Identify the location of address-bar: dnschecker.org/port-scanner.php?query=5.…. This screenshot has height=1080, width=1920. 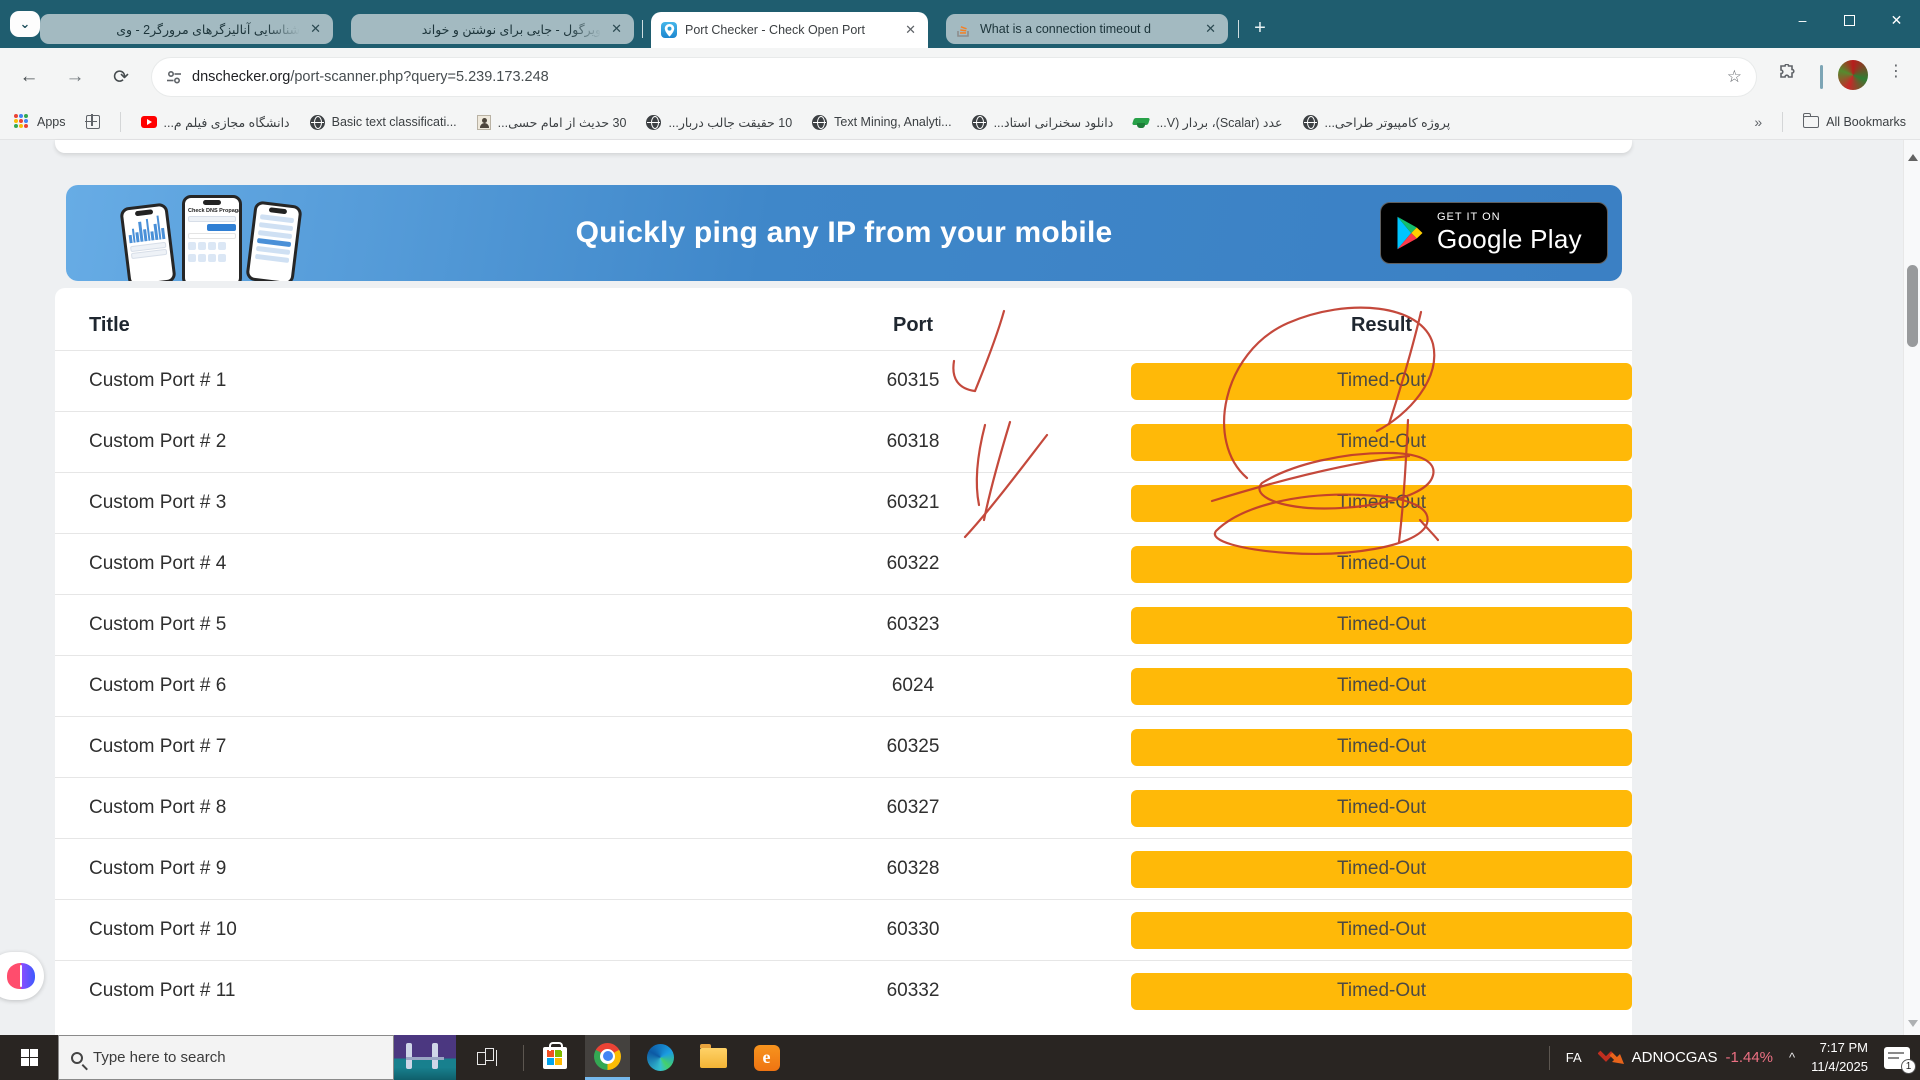
(954, 77).